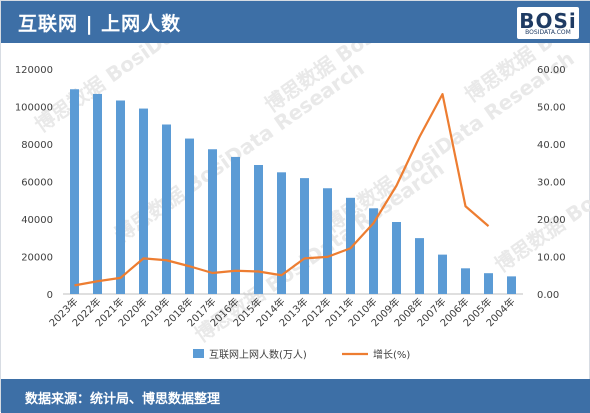 This screenshot has width=590, height=413. Describe the element at coordinates (123, 399) in the screenshot. I see `data-source: 数据来源：统计局、博思数据整理` at that location.